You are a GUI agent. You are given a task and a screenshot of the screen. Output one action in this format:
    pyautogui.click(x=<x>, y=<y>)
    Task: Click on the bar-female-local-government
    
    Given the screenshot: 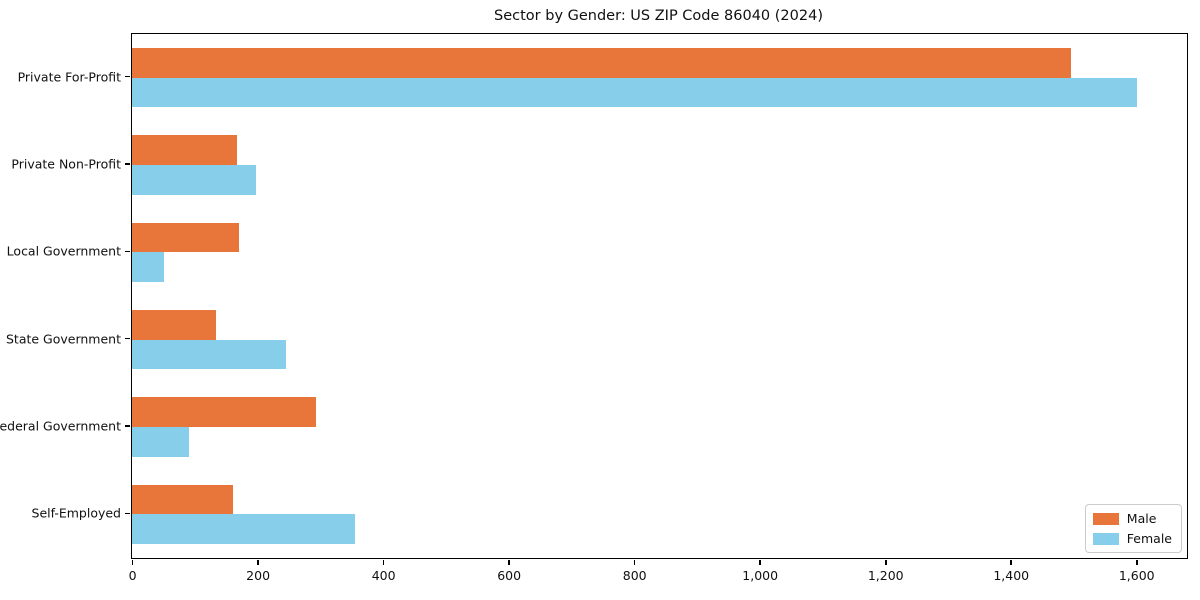 What is the action you would take?
    pyautogui.click(x=148, y=267)
    